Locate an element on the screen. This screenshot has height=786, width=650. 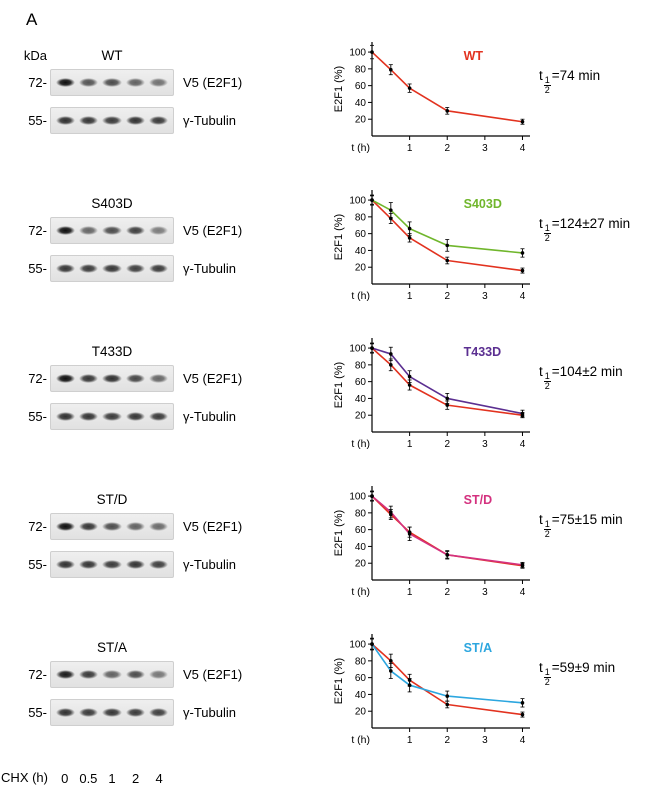
decay-chart-wt: 20 40 60 80 100 1 2 3 4 t (h) E2F1 (%) WT is located at coordinates (431, 98).